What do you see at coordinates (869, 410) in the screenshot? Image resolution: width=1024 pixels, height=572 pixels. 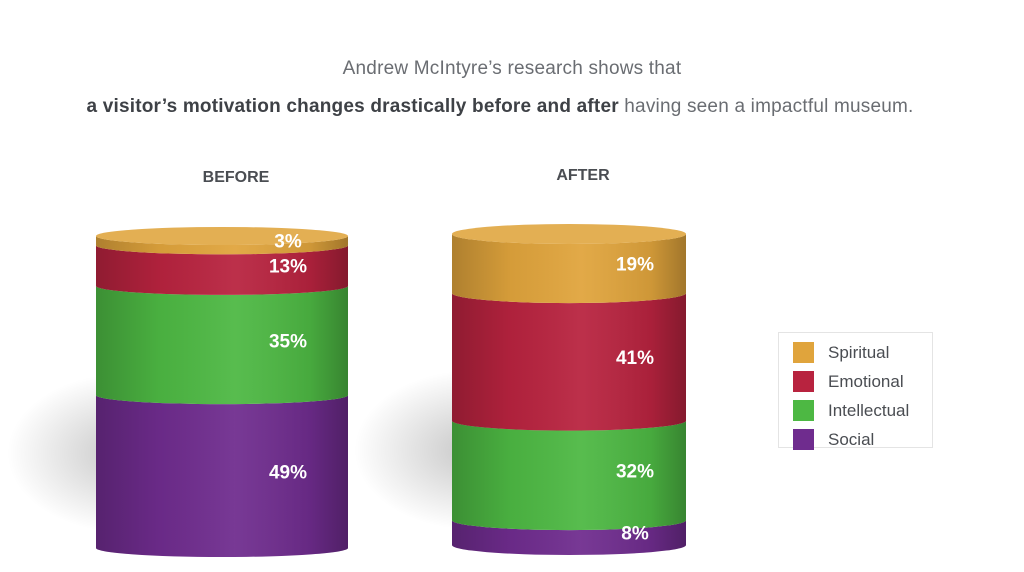 I see `legend-label: Intellectual` at bounding box center [869, 410].